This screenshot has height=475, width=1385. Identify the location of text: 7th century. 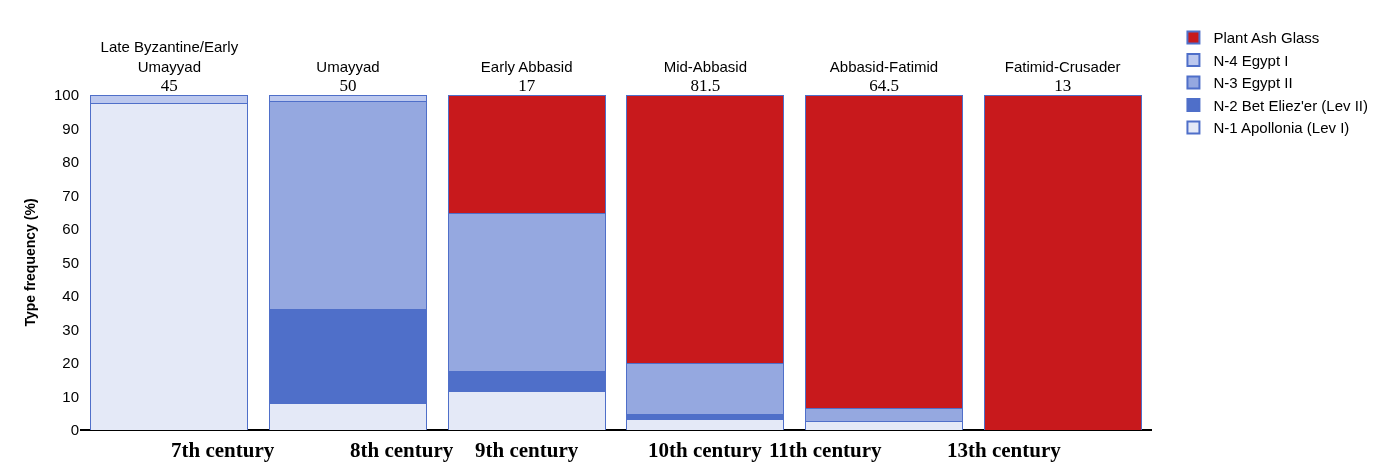
(223, 450).